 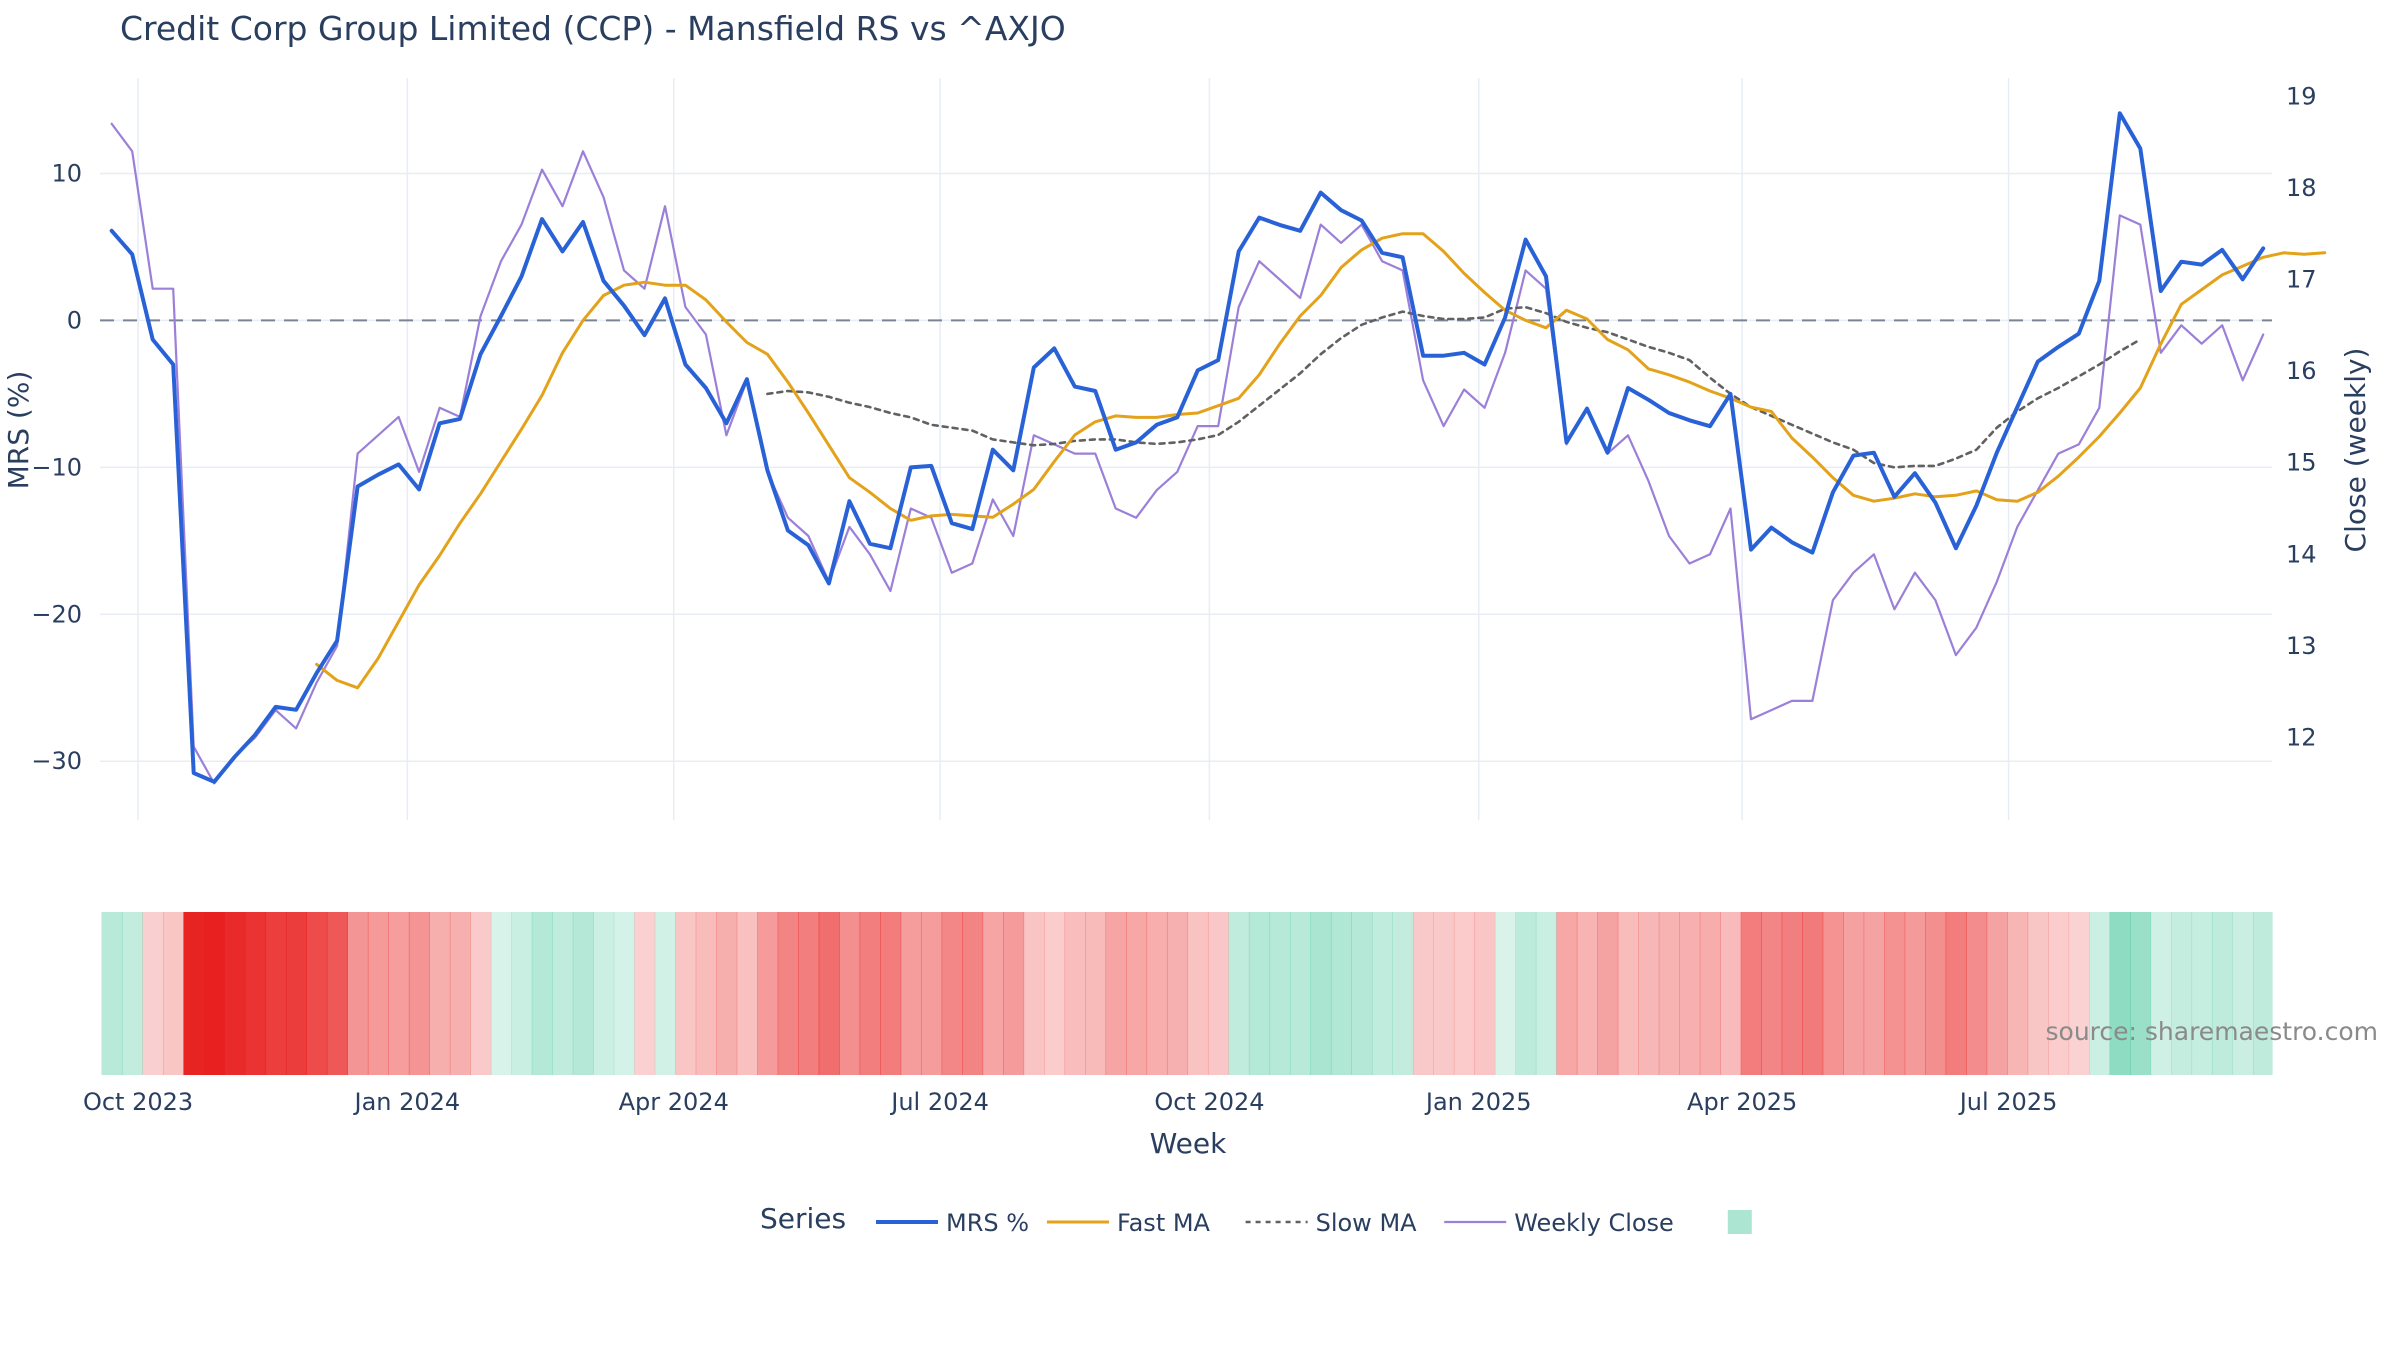 I want to click on x-tick-label: Oct 2023, so click(x=138, y=1102).